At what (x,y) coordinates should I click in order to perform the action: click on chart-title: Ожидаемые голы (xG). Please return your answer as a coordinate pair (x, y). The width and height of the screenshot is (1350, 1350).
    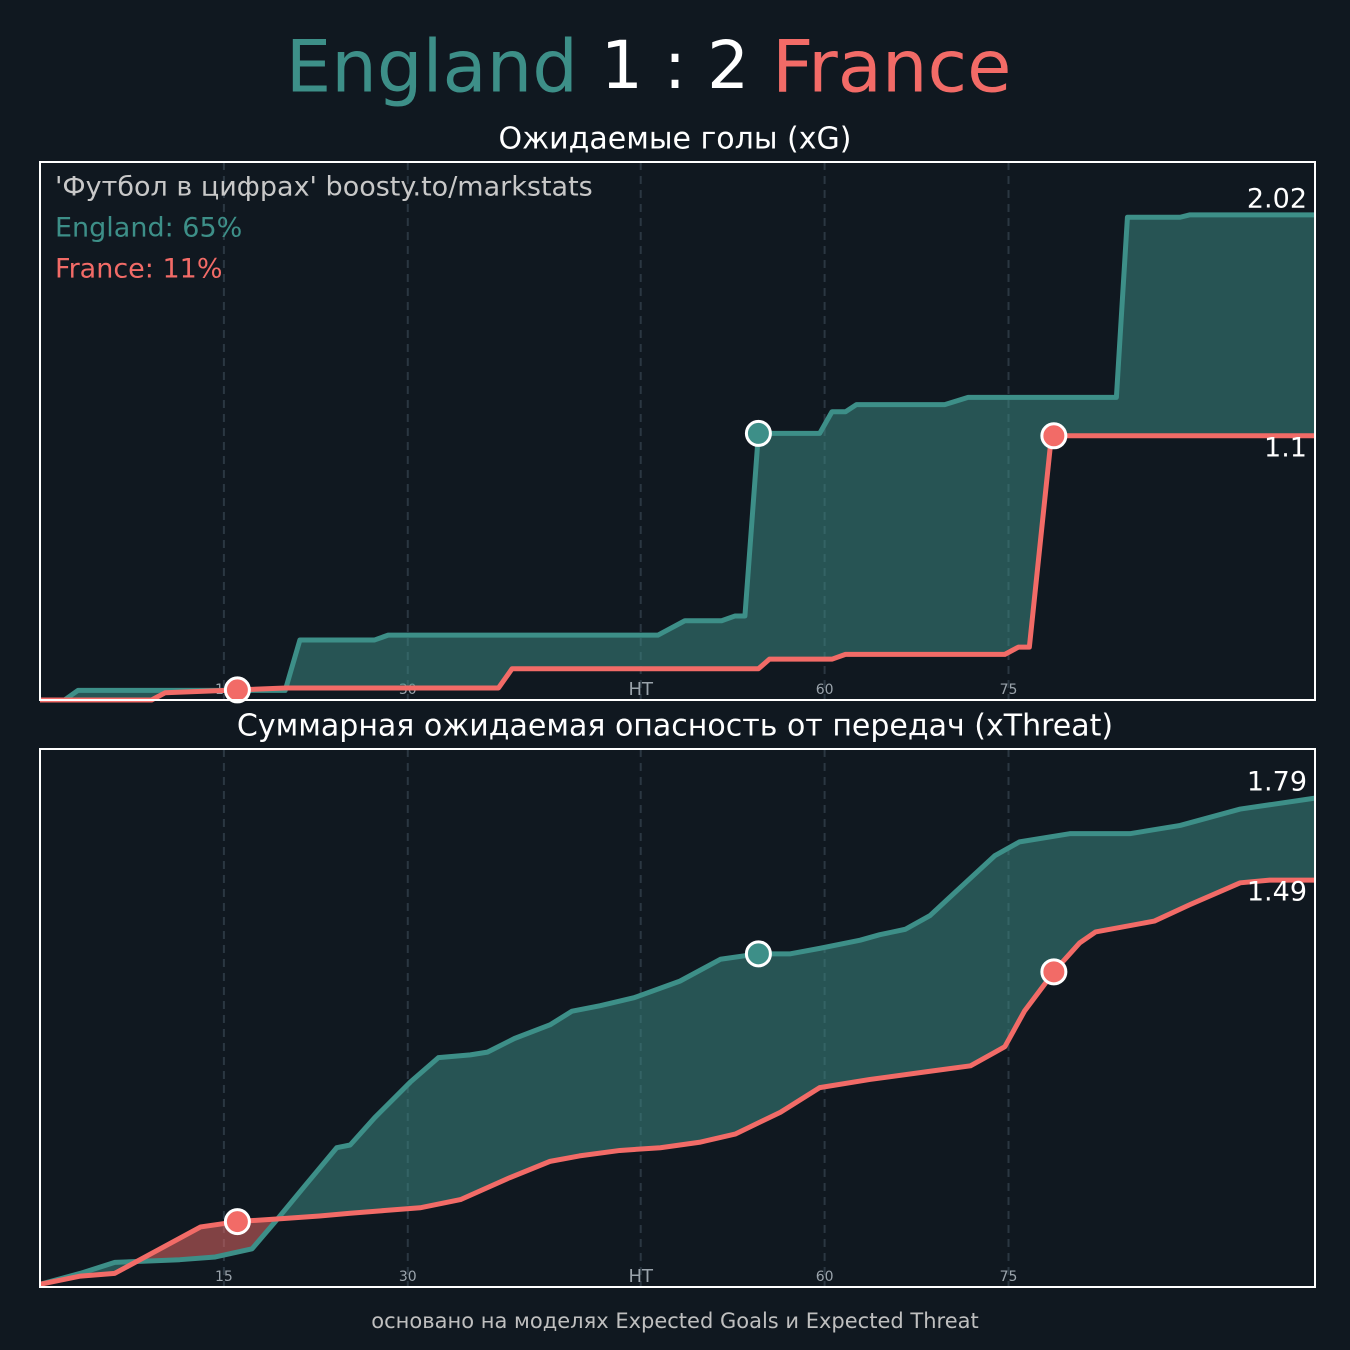
    Looking at the image, I should click on (675, 139).